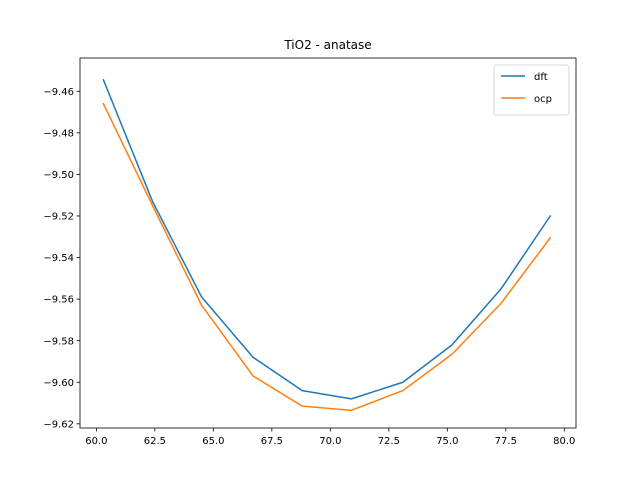 The height and width of the screenshot is (480, 640). What do you see at coordinates (330, 441) in the screenshot?
I see `x-tick-label: 70.0` at bounding box center [330, 441].